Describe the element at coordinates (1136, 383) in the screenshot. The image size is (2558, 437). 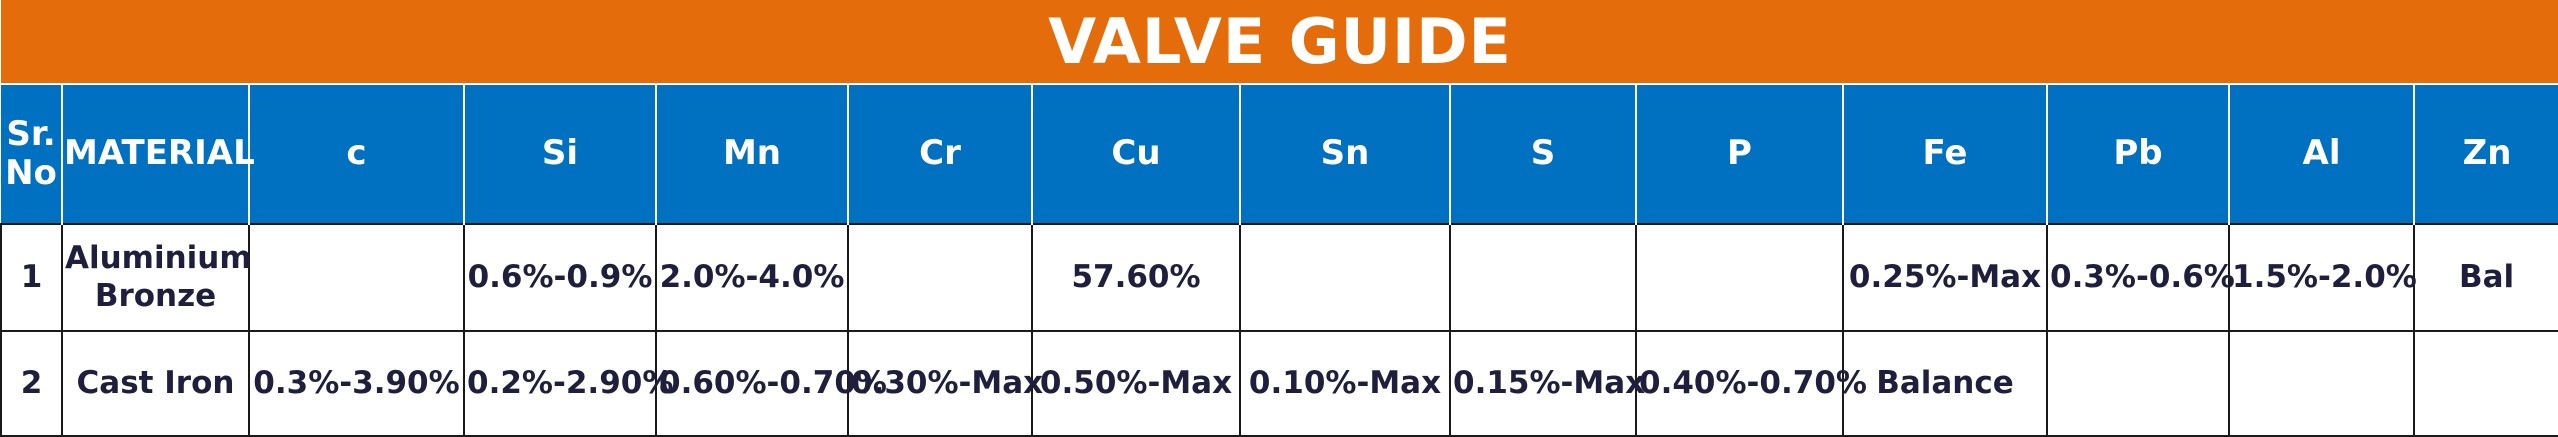
I see `cell-cu: 0.50%-Max` at that location.